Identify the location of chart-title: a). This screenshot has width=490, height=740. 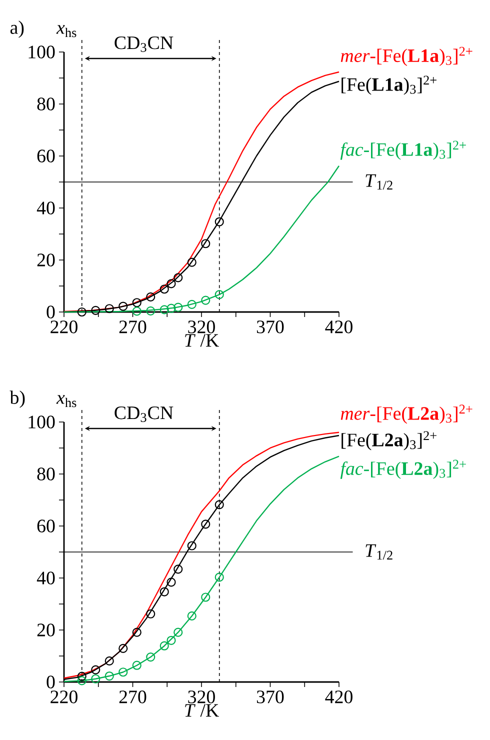
(17, 29).